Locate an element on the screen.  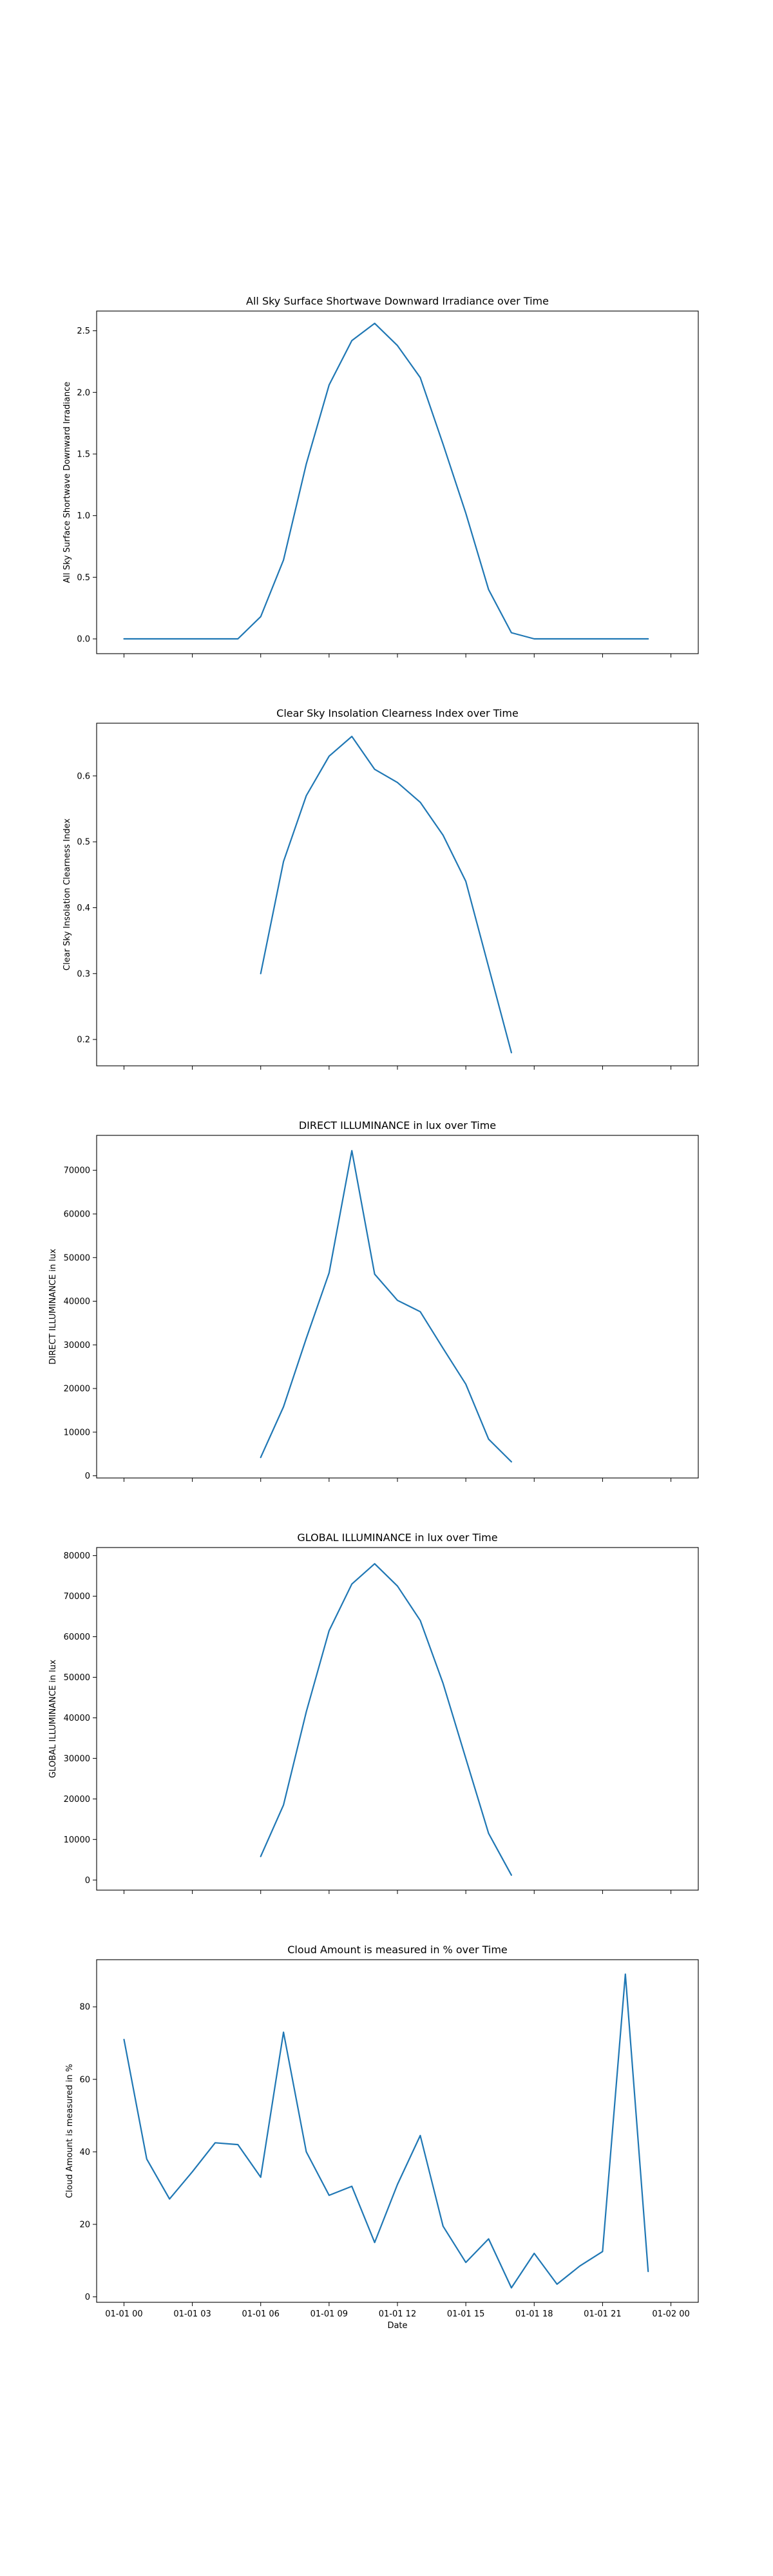
x-axis-label: Date is located at coordinates (397, 2326).